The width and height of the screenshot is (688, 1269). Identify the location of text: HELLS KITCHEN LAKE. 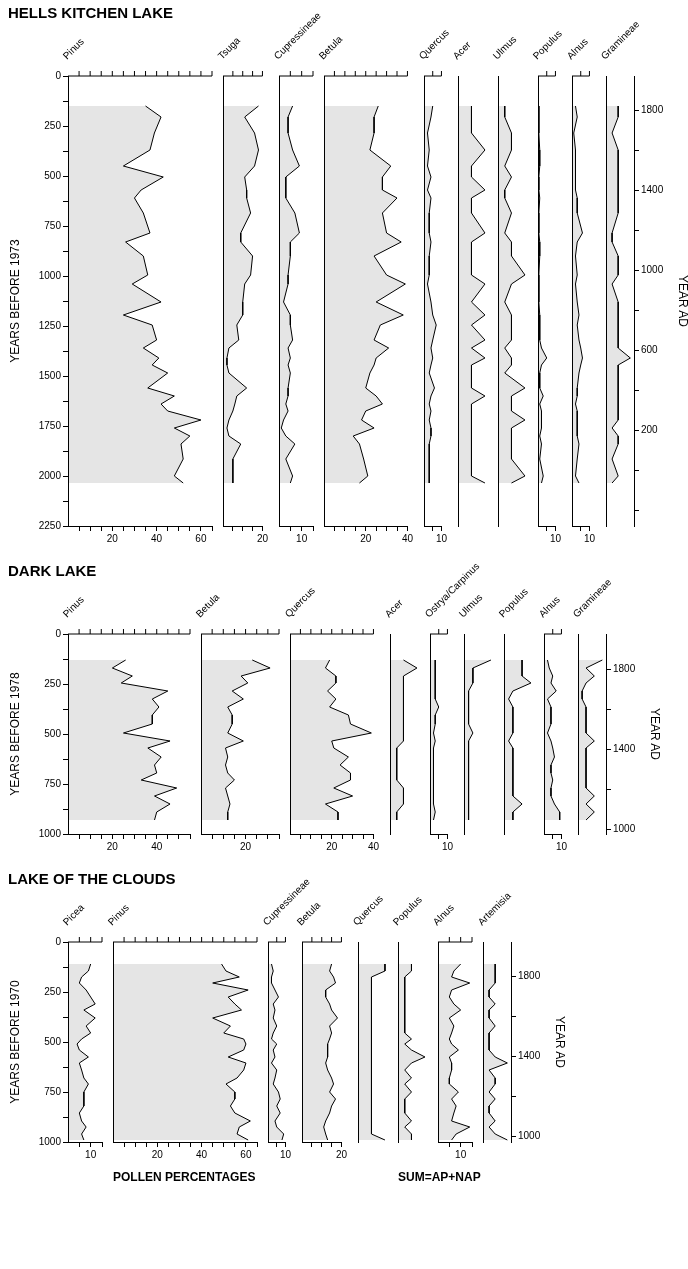
(90, 12).